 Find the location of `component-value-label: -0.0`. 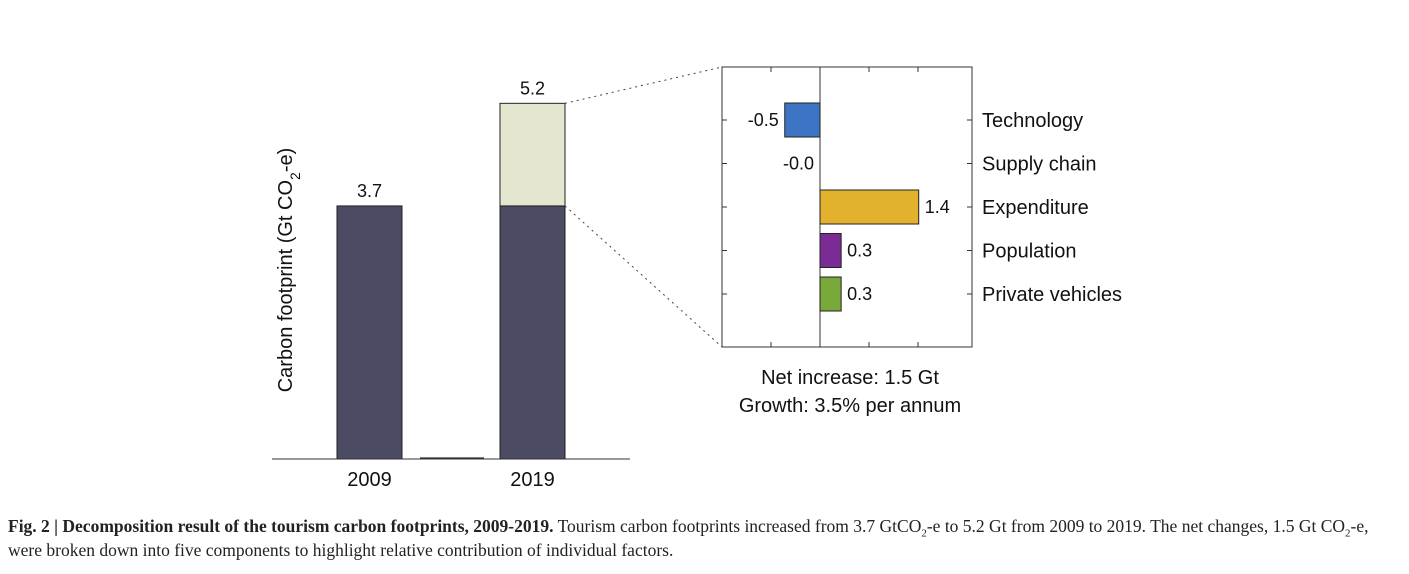

component-value-label: -0.0 is located at coordinates (798, 164).